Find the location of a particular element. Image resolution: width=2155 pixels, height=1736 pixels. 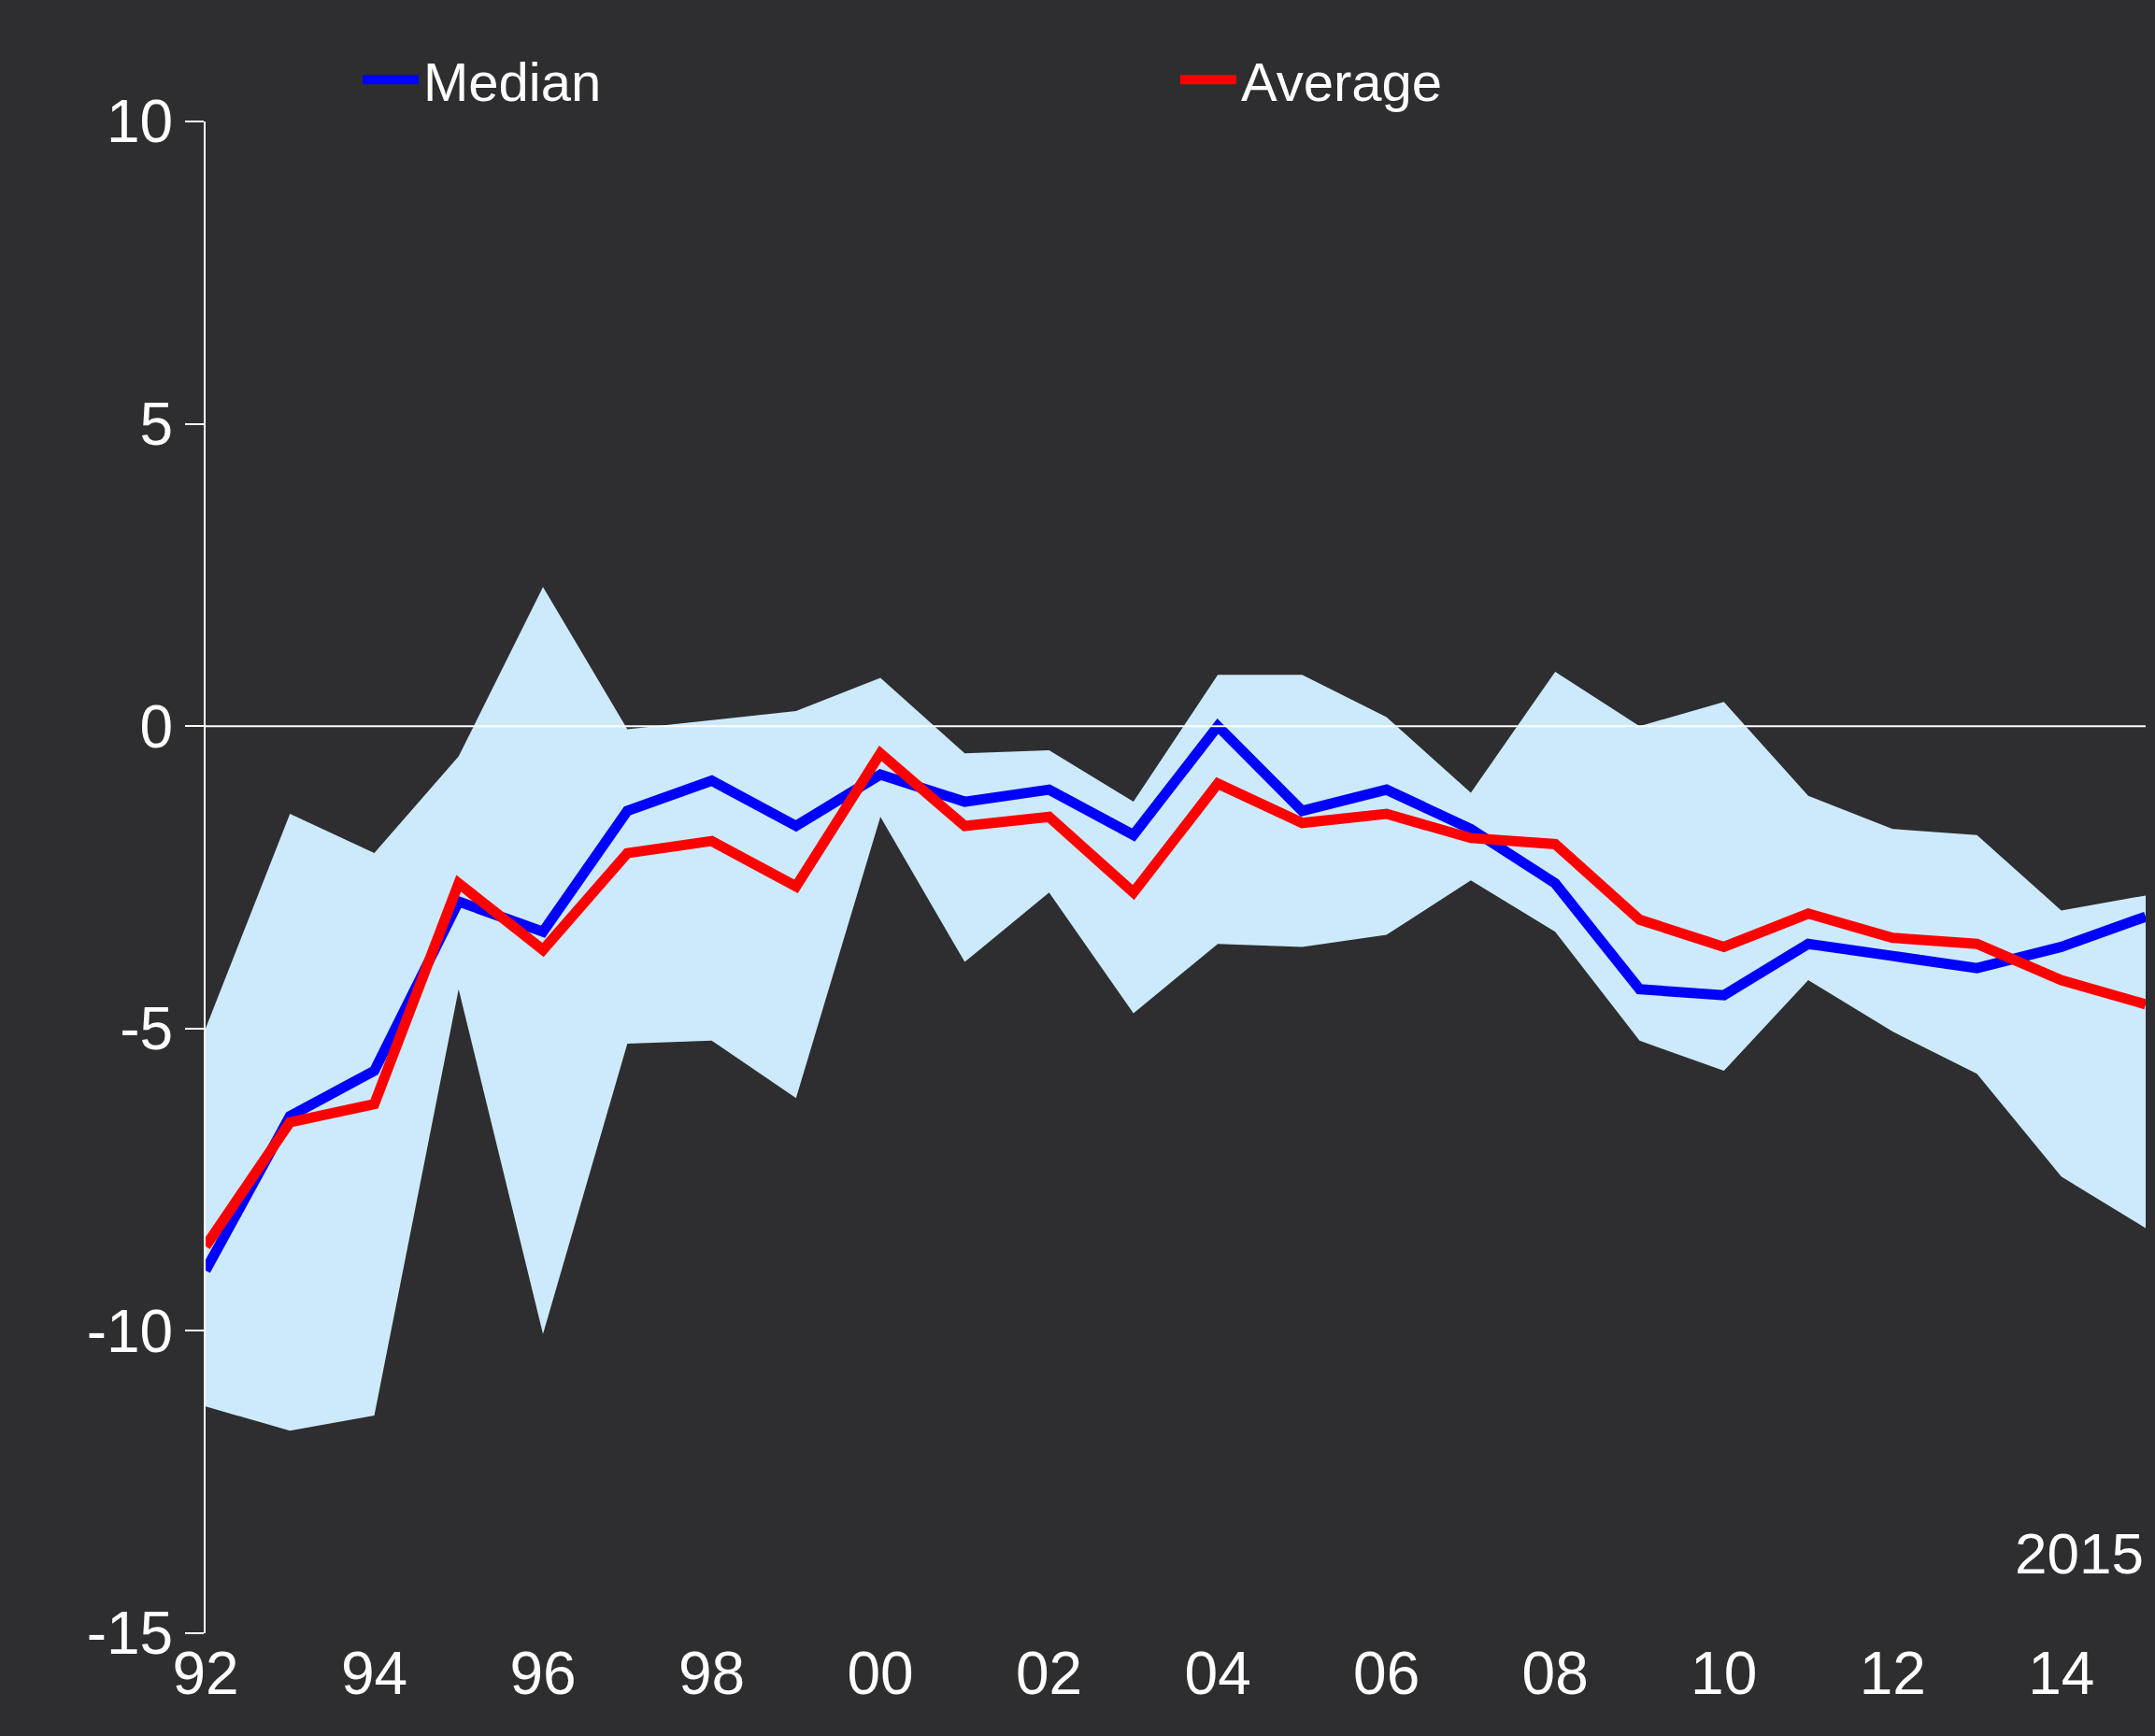

y-tick-label: -5 is located at coordinates (147, 1029).